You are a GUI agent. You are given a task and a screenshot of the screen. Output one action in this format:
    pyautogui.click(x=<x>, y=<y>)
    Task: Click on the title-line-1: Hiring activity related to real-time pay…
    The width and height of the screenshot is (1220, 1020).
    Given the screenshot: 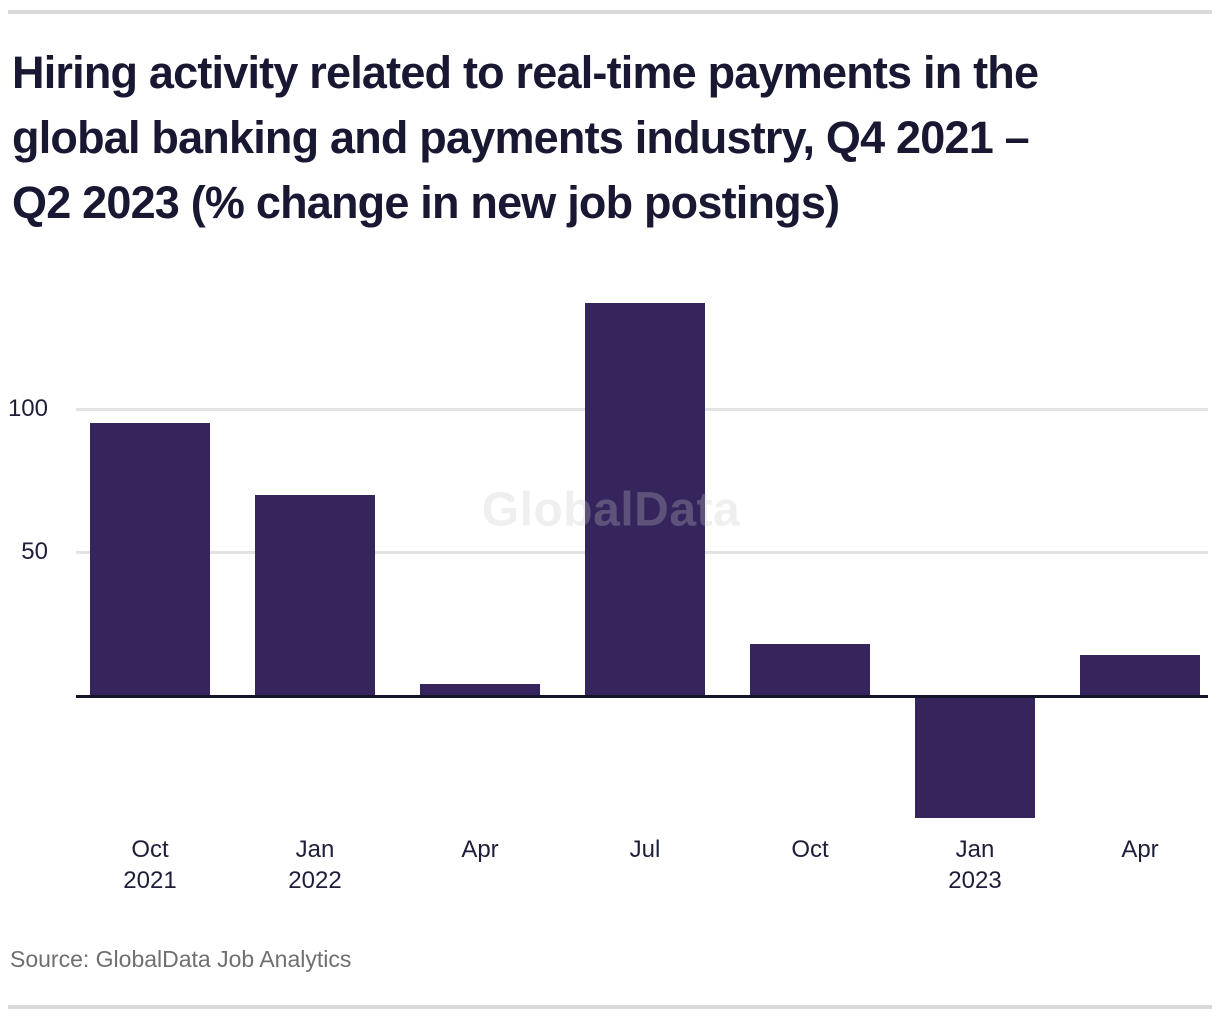 What is the action you would take?
    pyautogui.click(x=525, y=72)
    